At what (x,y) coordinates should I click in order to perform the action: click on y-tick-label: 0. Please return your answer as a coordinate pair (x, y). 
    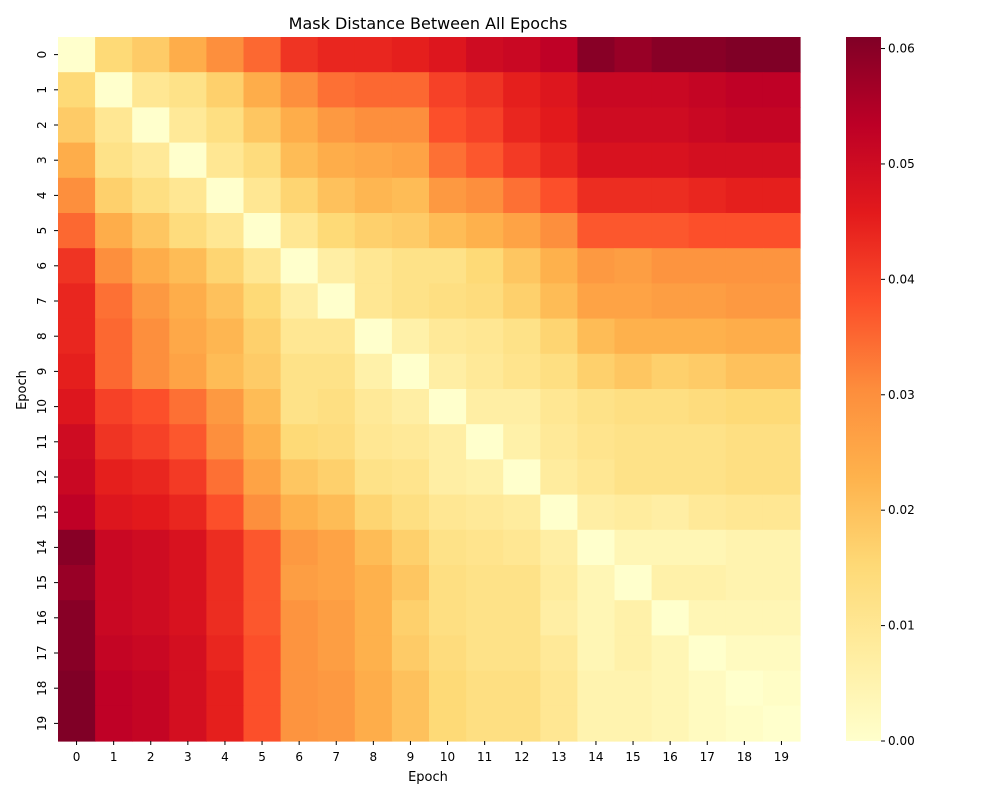
    Looking at the image, I should click on (42, 55).